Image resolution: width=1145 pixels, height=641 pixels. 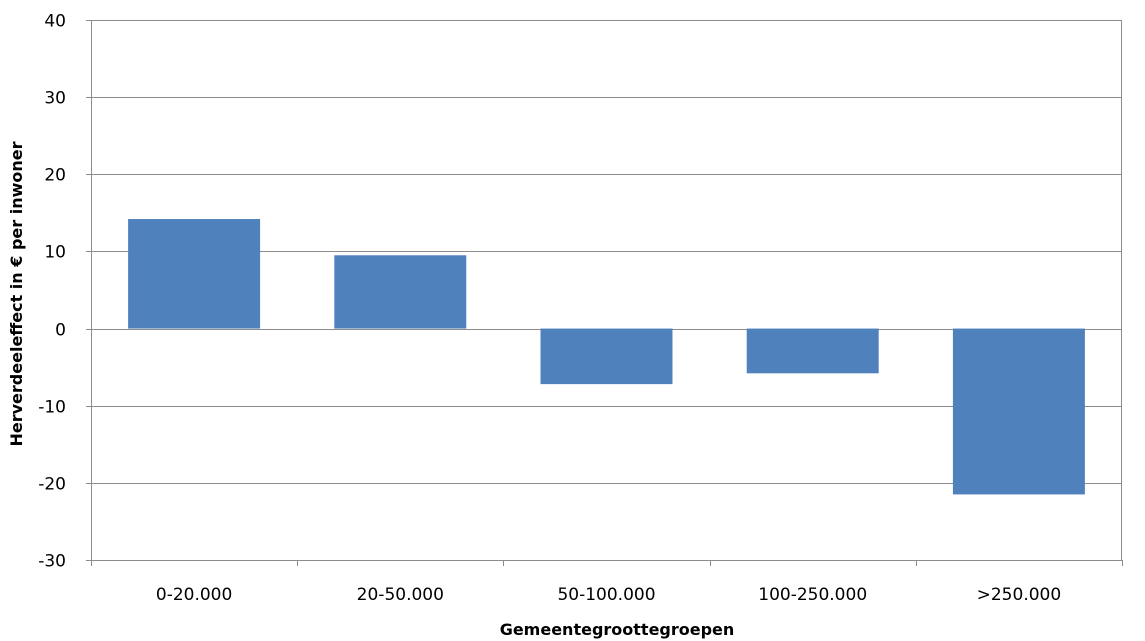 I want to click on y-axis-title: Herverdeeleffect in € per inwoner, so click(x=16, y=293).